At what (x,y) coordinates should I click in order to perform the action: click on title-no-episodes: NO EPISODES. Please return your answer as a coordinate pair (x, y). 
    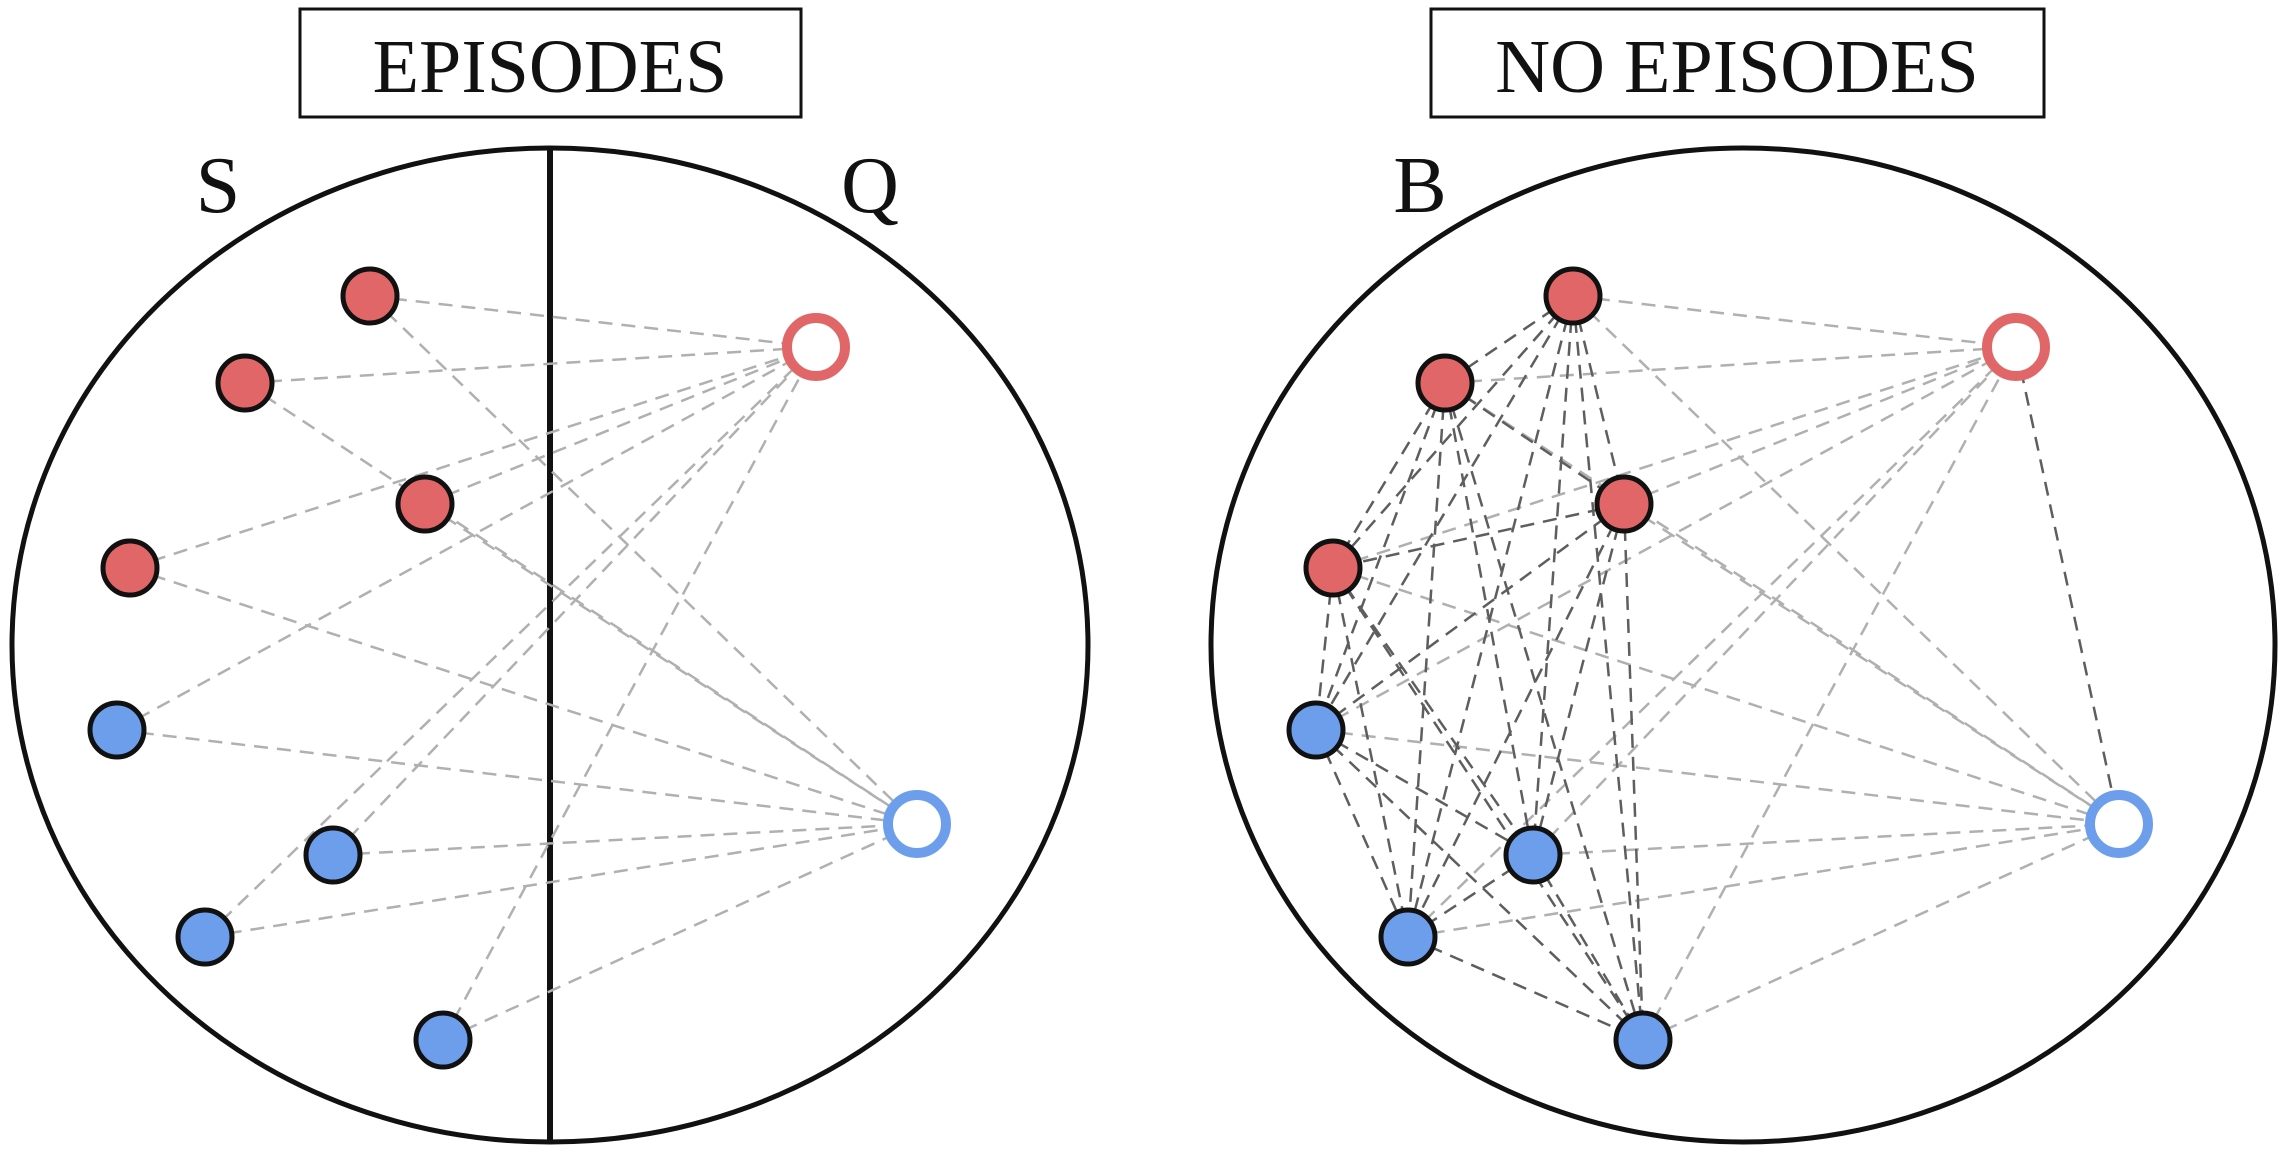
    Looking at the image, I should click on (1737, 67).